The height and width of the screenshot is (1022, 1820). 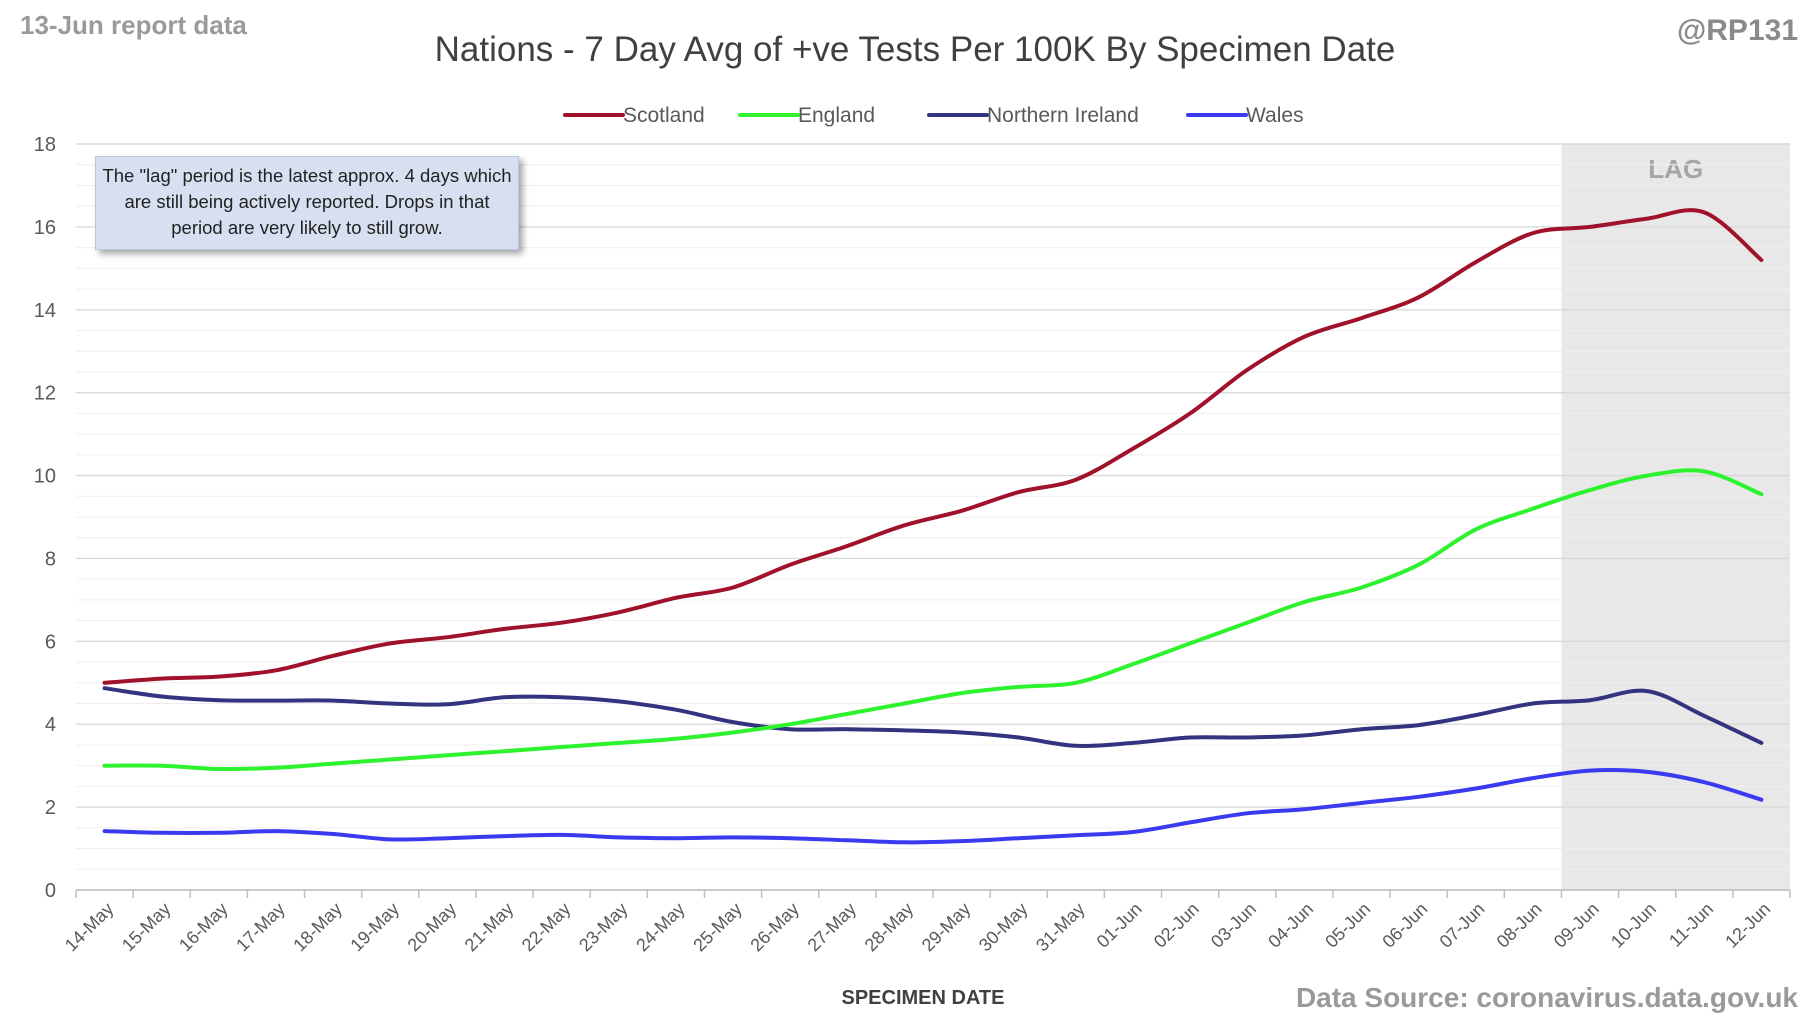 What do you see at coordinates (45, 145) in the screenshot?
I see `y-tick-label: 18` at bounding box center [45, 145].